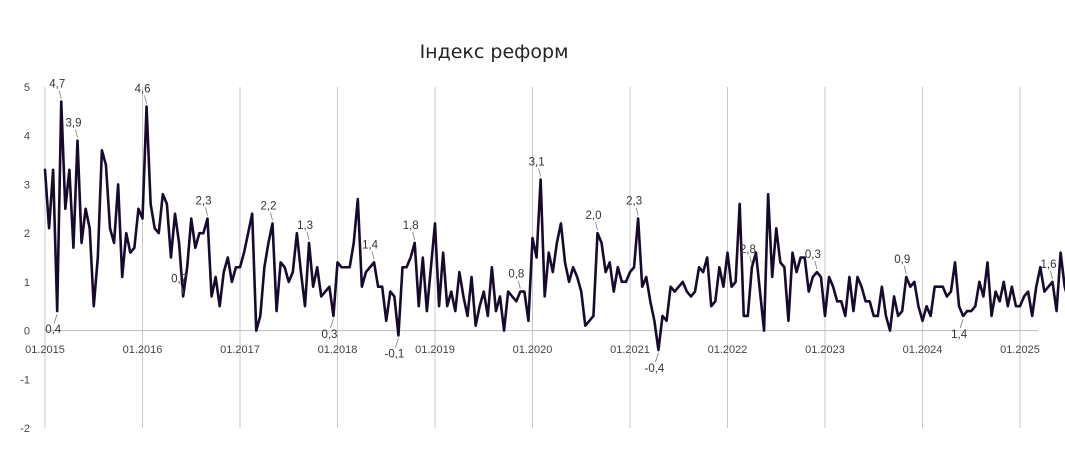 The image size is (1065, 461). I want to click on y-tick-label: 2, so click(27, 234).